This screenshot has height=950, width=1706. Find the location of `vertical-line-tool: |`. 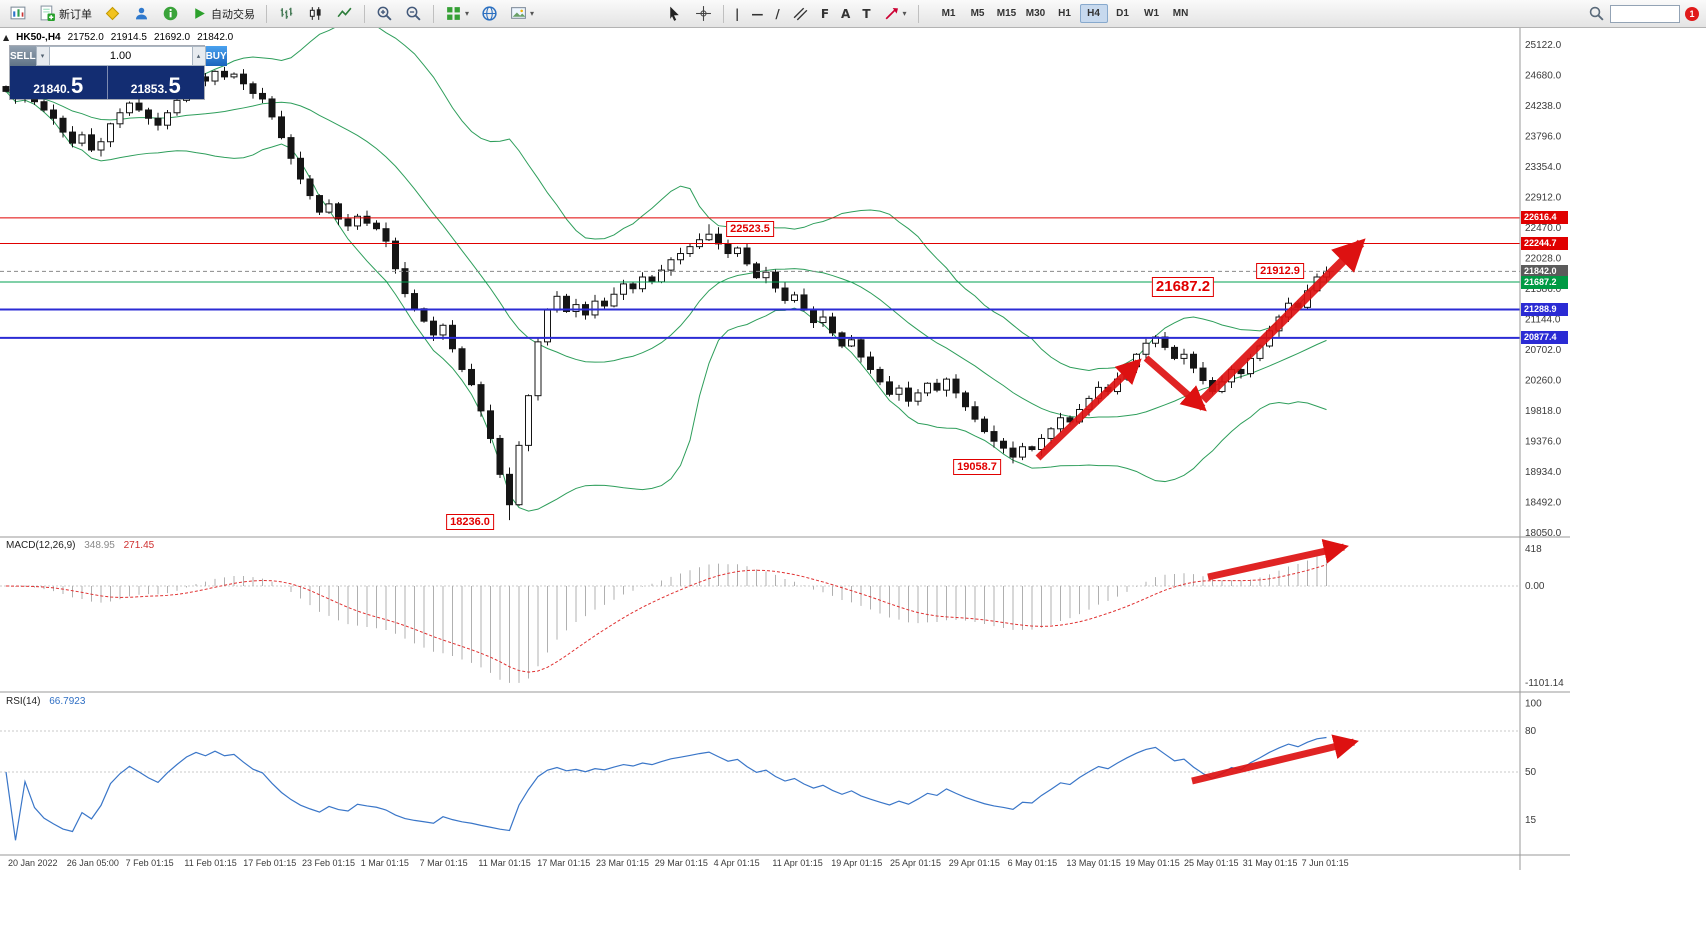

vertical-line-tool: | is located at coordinates (737, 14).